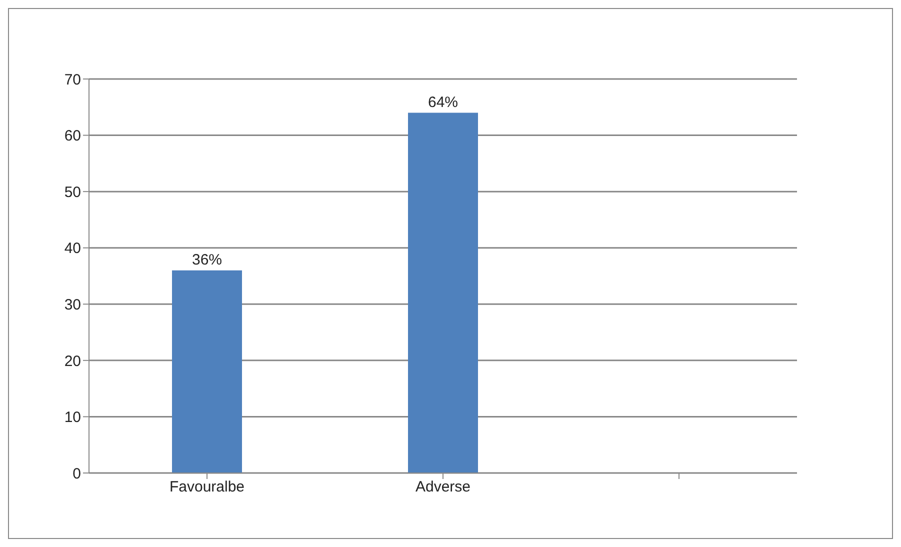  What do you see at coordinates (72, 361) in the screenshot?
I see `y-tick-label: 20` at bounding box center [72, 361].